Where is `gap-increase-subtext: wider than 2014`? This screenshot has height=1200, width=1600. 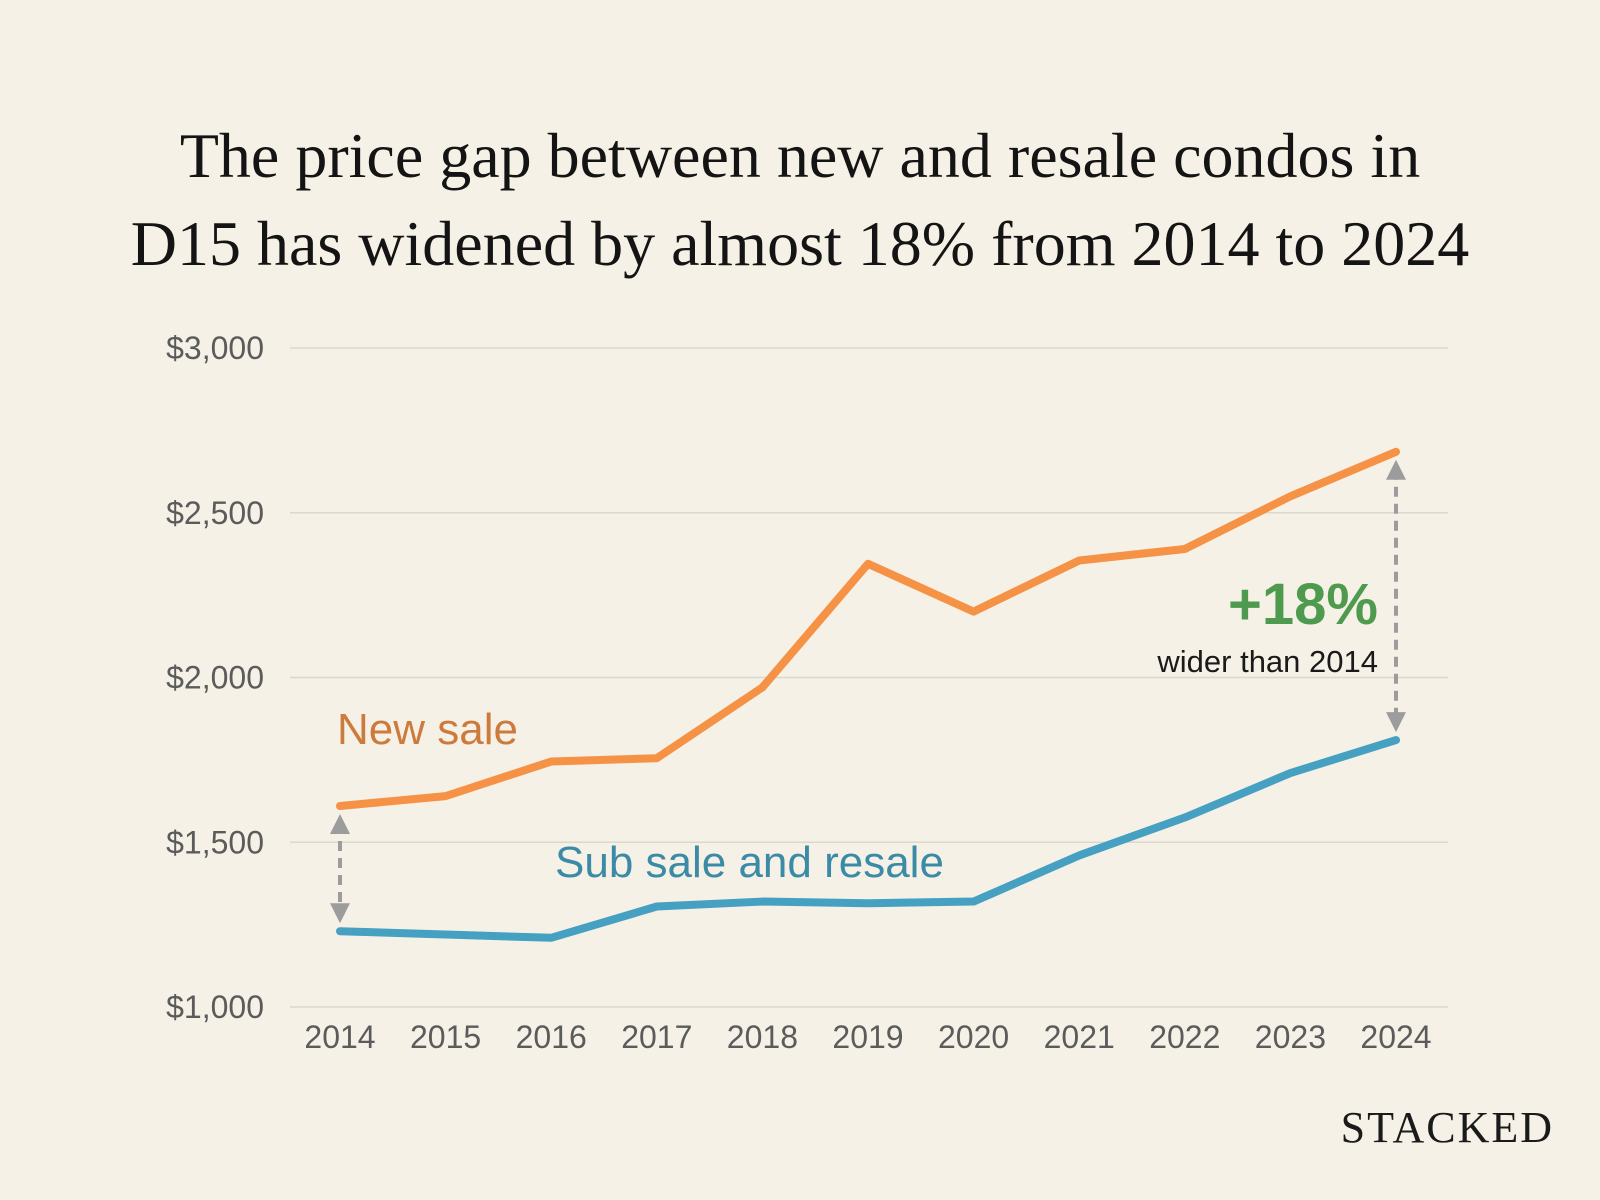
gap-increase-subtext: wider than 2014 is located at coordinates (1267, 661).